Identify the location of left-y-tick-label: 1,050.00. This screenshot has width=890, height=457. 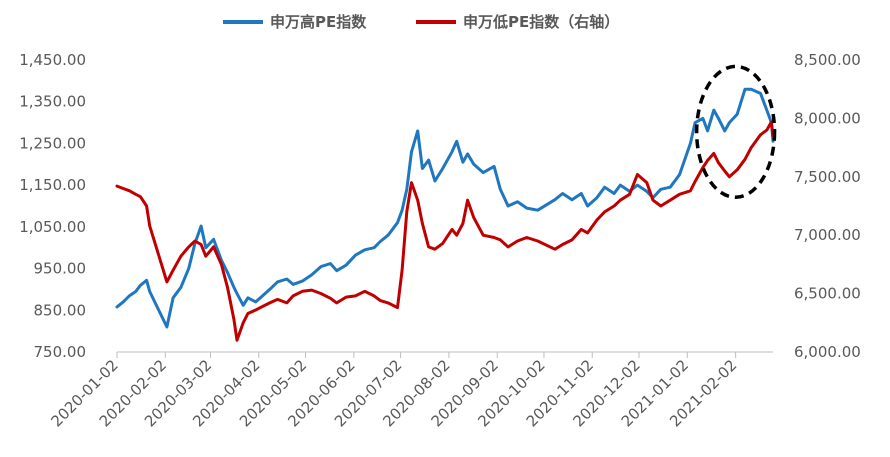
(52, 227).